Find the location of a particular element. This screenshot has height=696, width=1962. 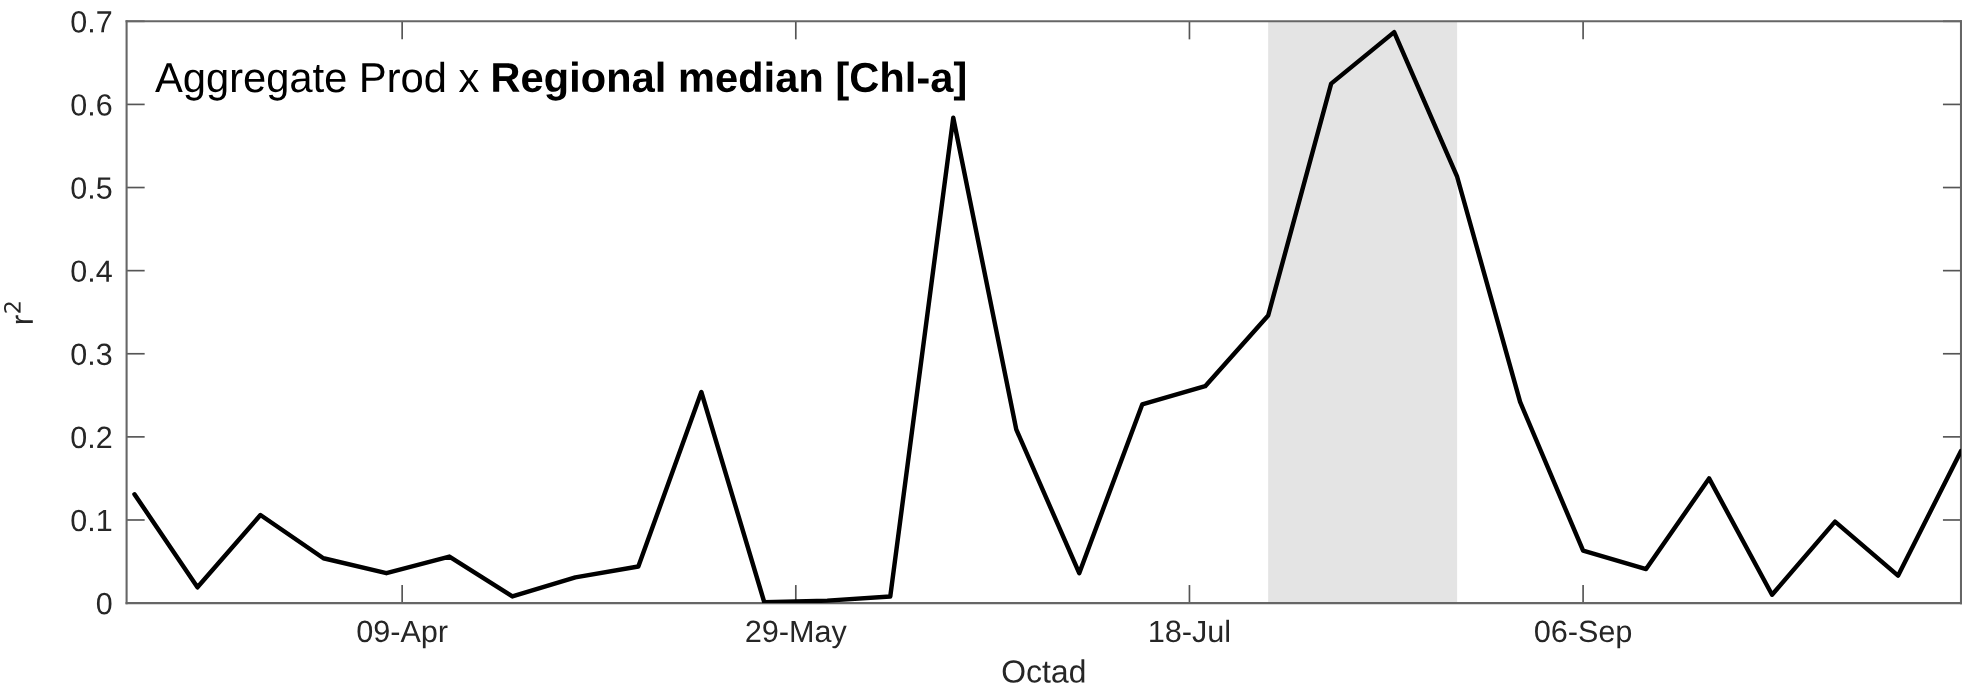

x-tick-label: 18-Jul is located at coordinates (1190, 631).